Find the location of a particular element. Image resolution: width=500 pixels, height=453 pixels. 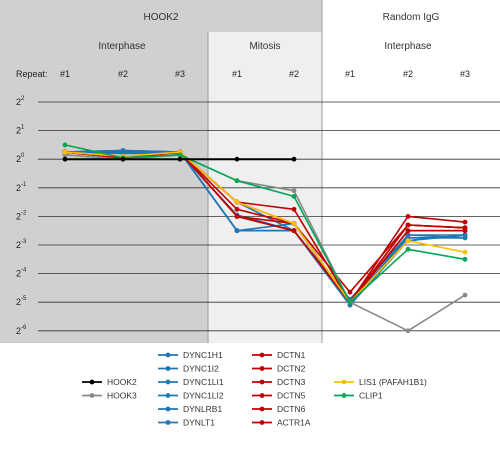

subgroup-label-igg-interphase: Interphase is located at coordinates (408, 46).